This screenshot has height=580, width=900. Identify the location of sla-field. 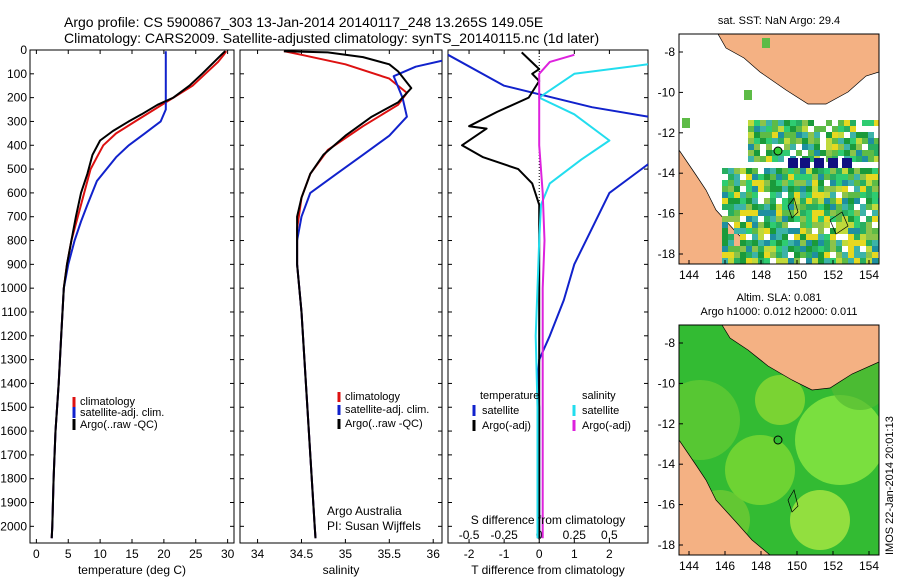
(779, 450).